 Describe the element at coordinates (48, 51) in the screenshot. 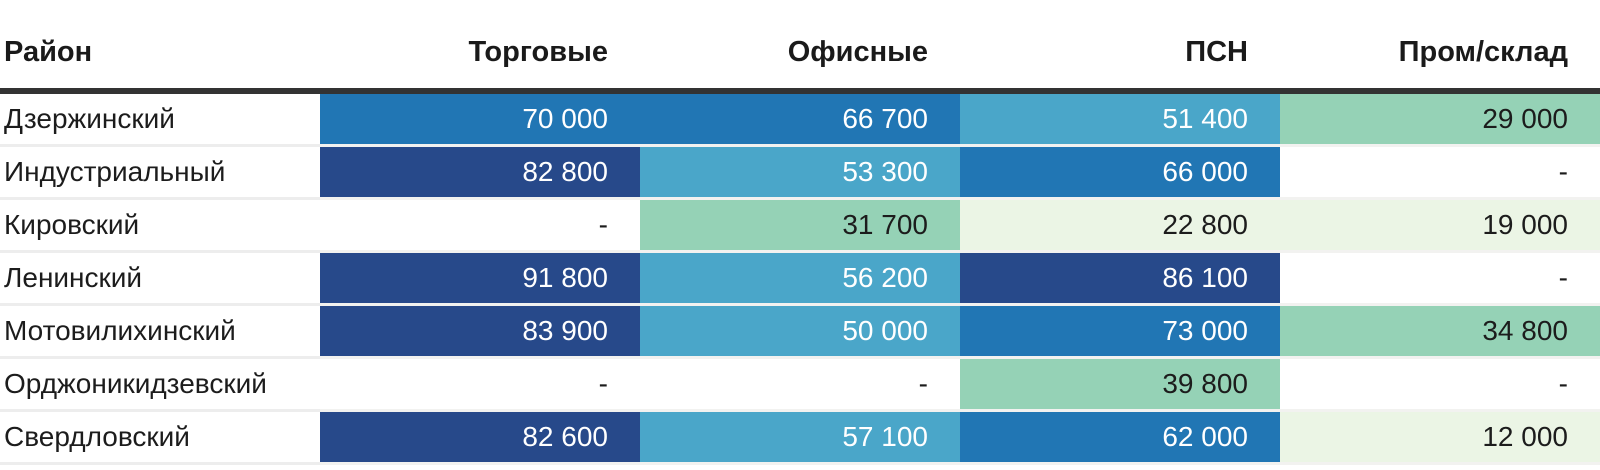

I see `column-header-district: Район` at that location.